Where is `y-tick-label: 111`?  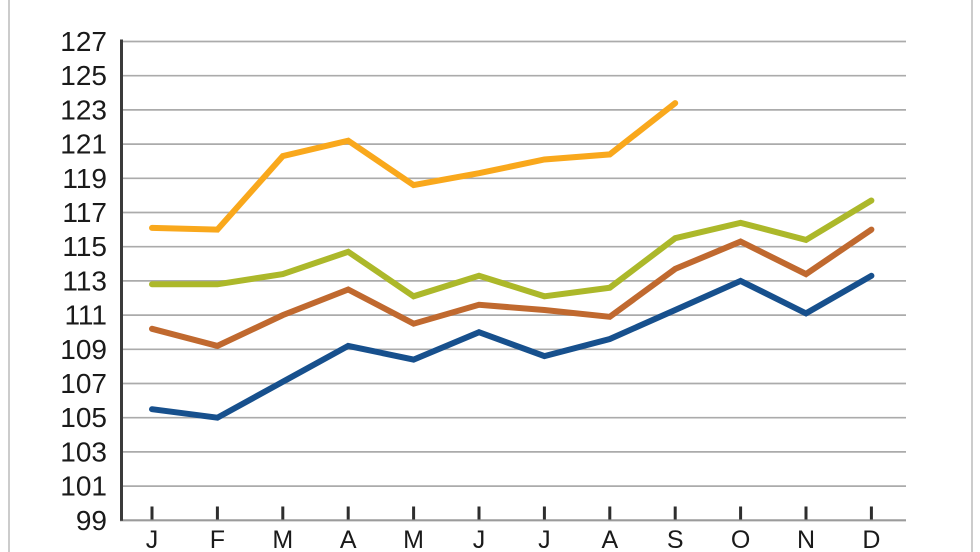 y-tick-label: 111 is located at coordinates (85, 315).